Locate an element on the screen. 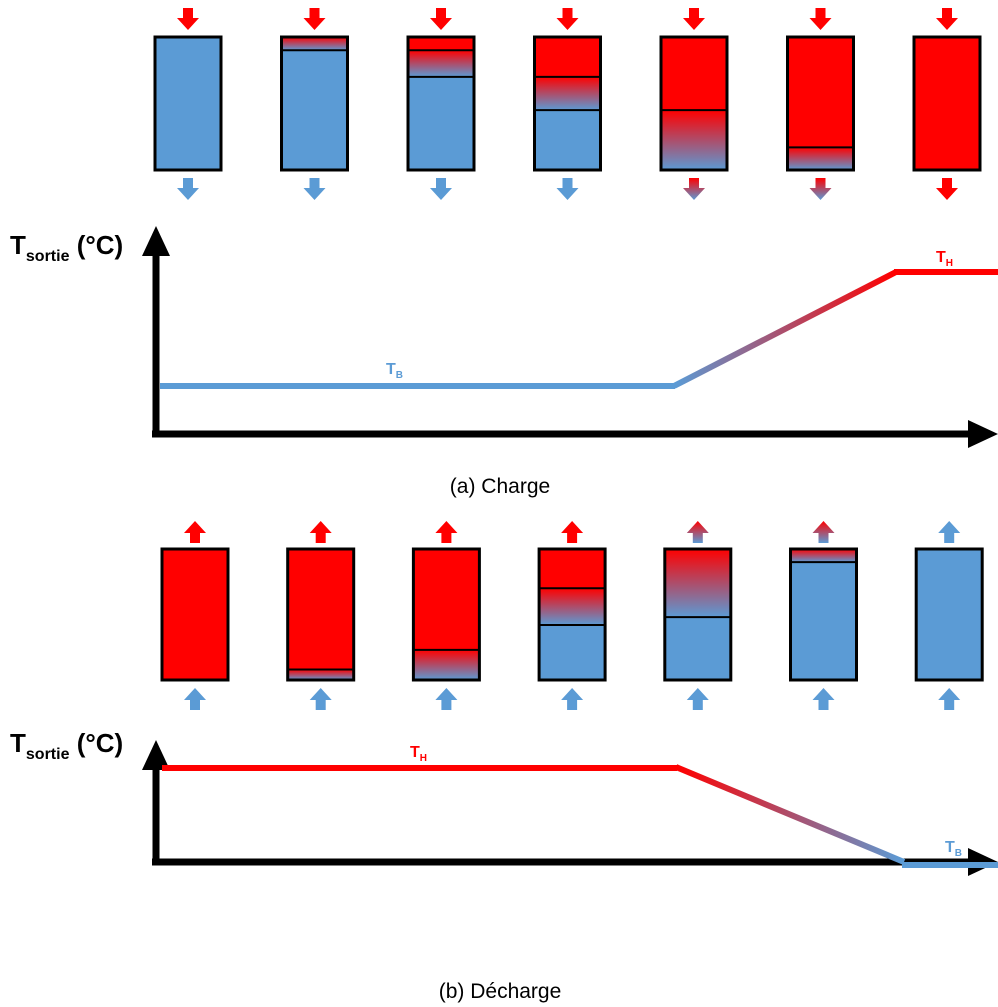  decharge-tank-1-hot-zone is located at coordinates (195, 614).